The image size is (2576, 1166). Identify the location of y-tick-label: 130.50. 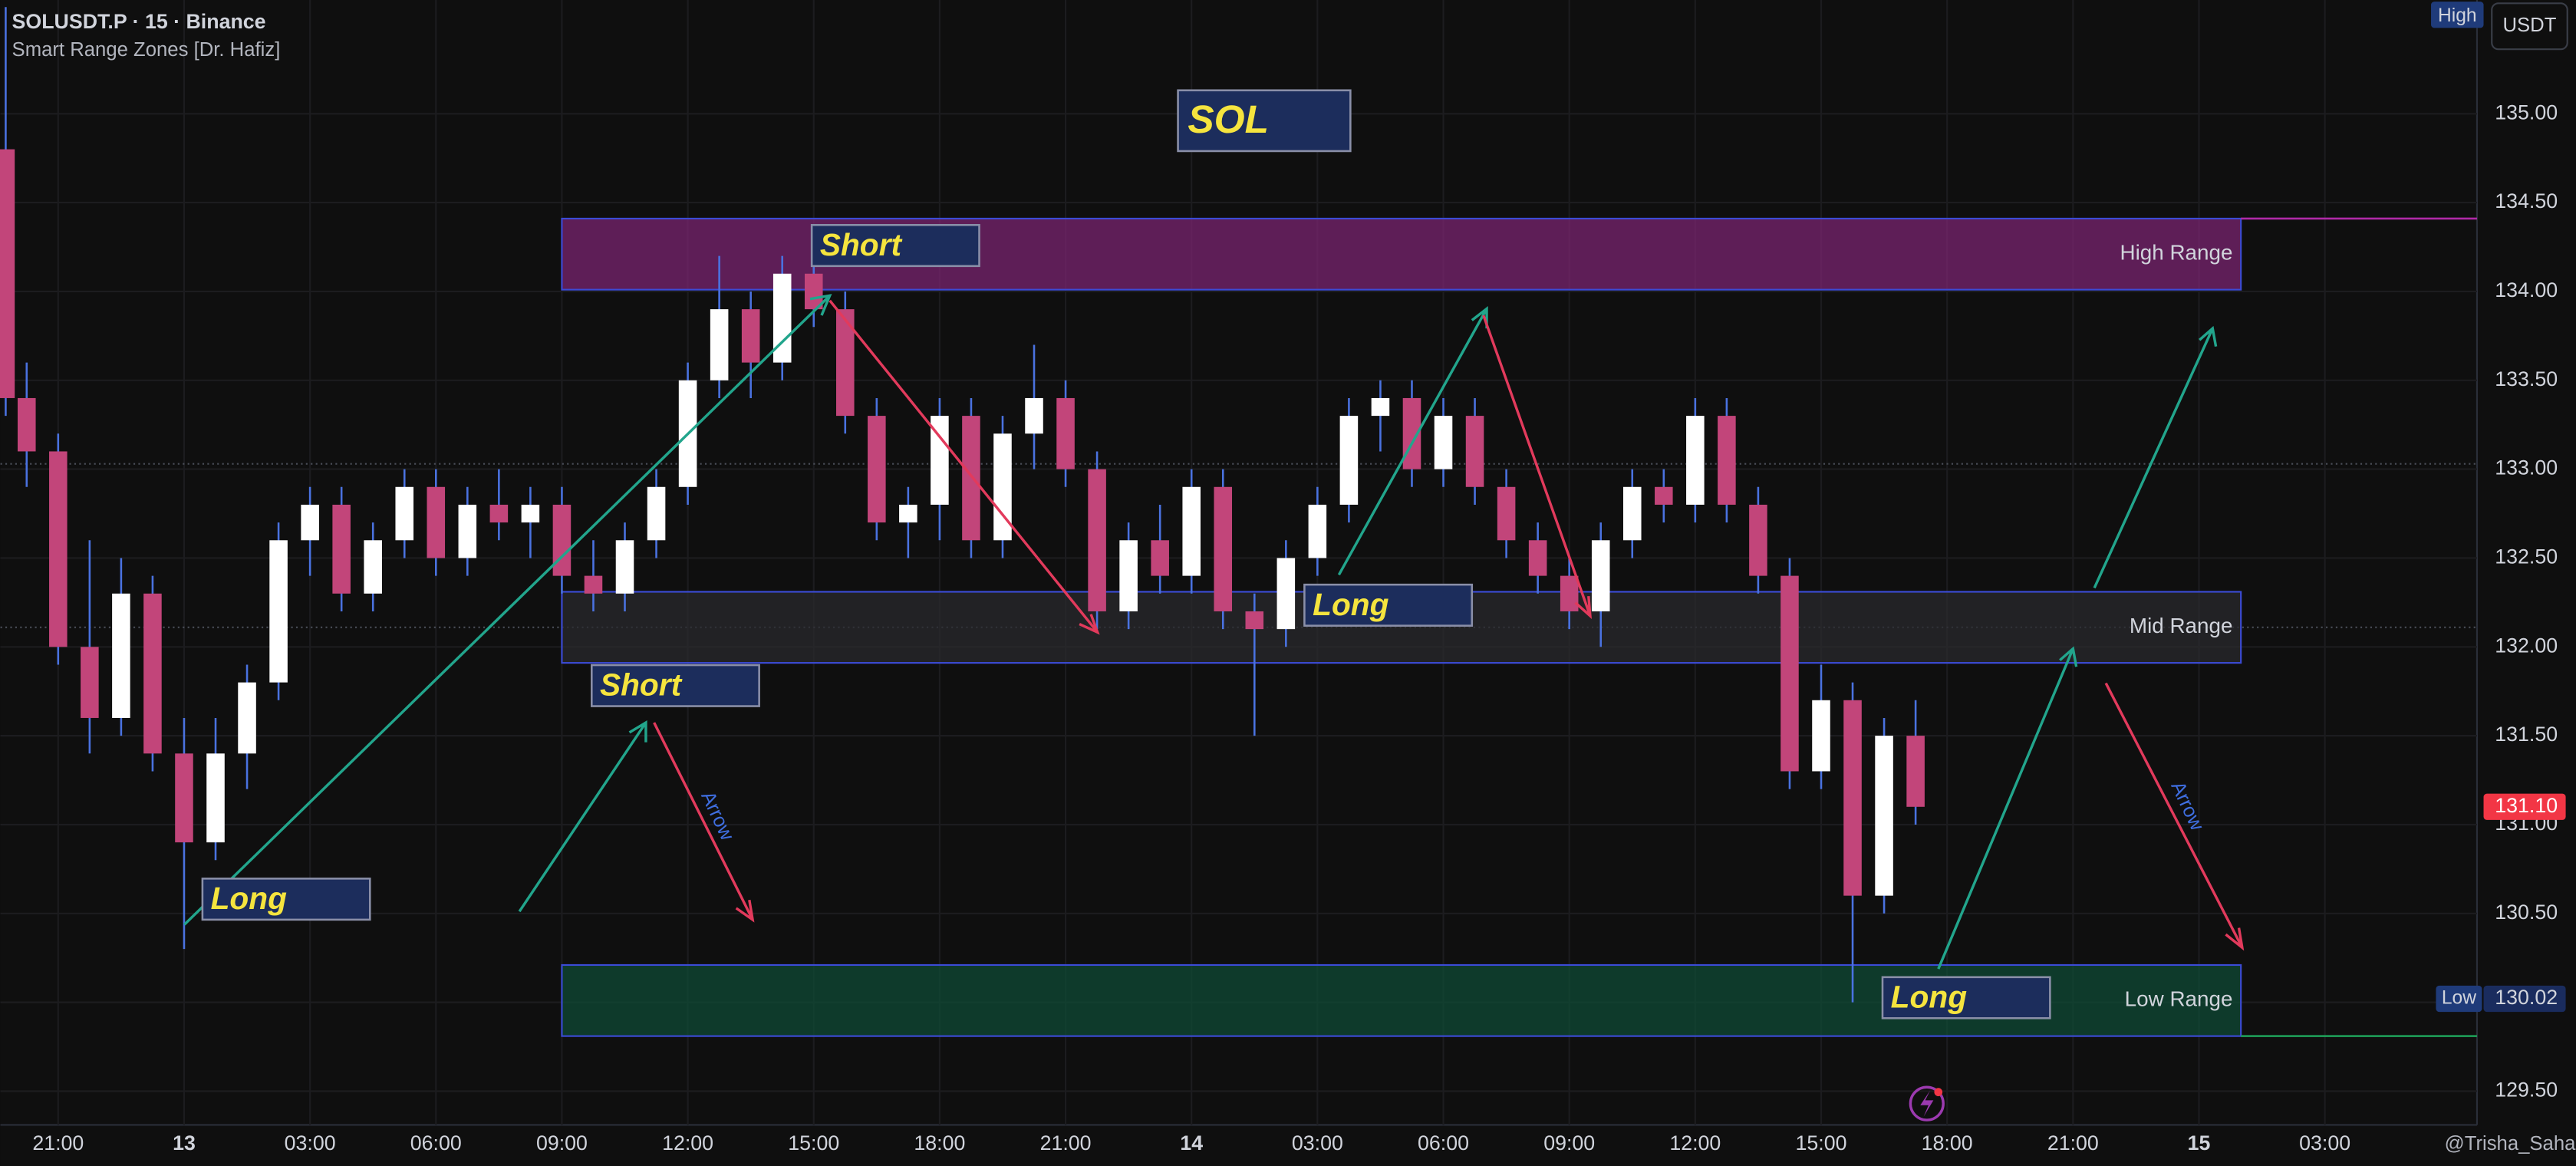
(2526, 912).